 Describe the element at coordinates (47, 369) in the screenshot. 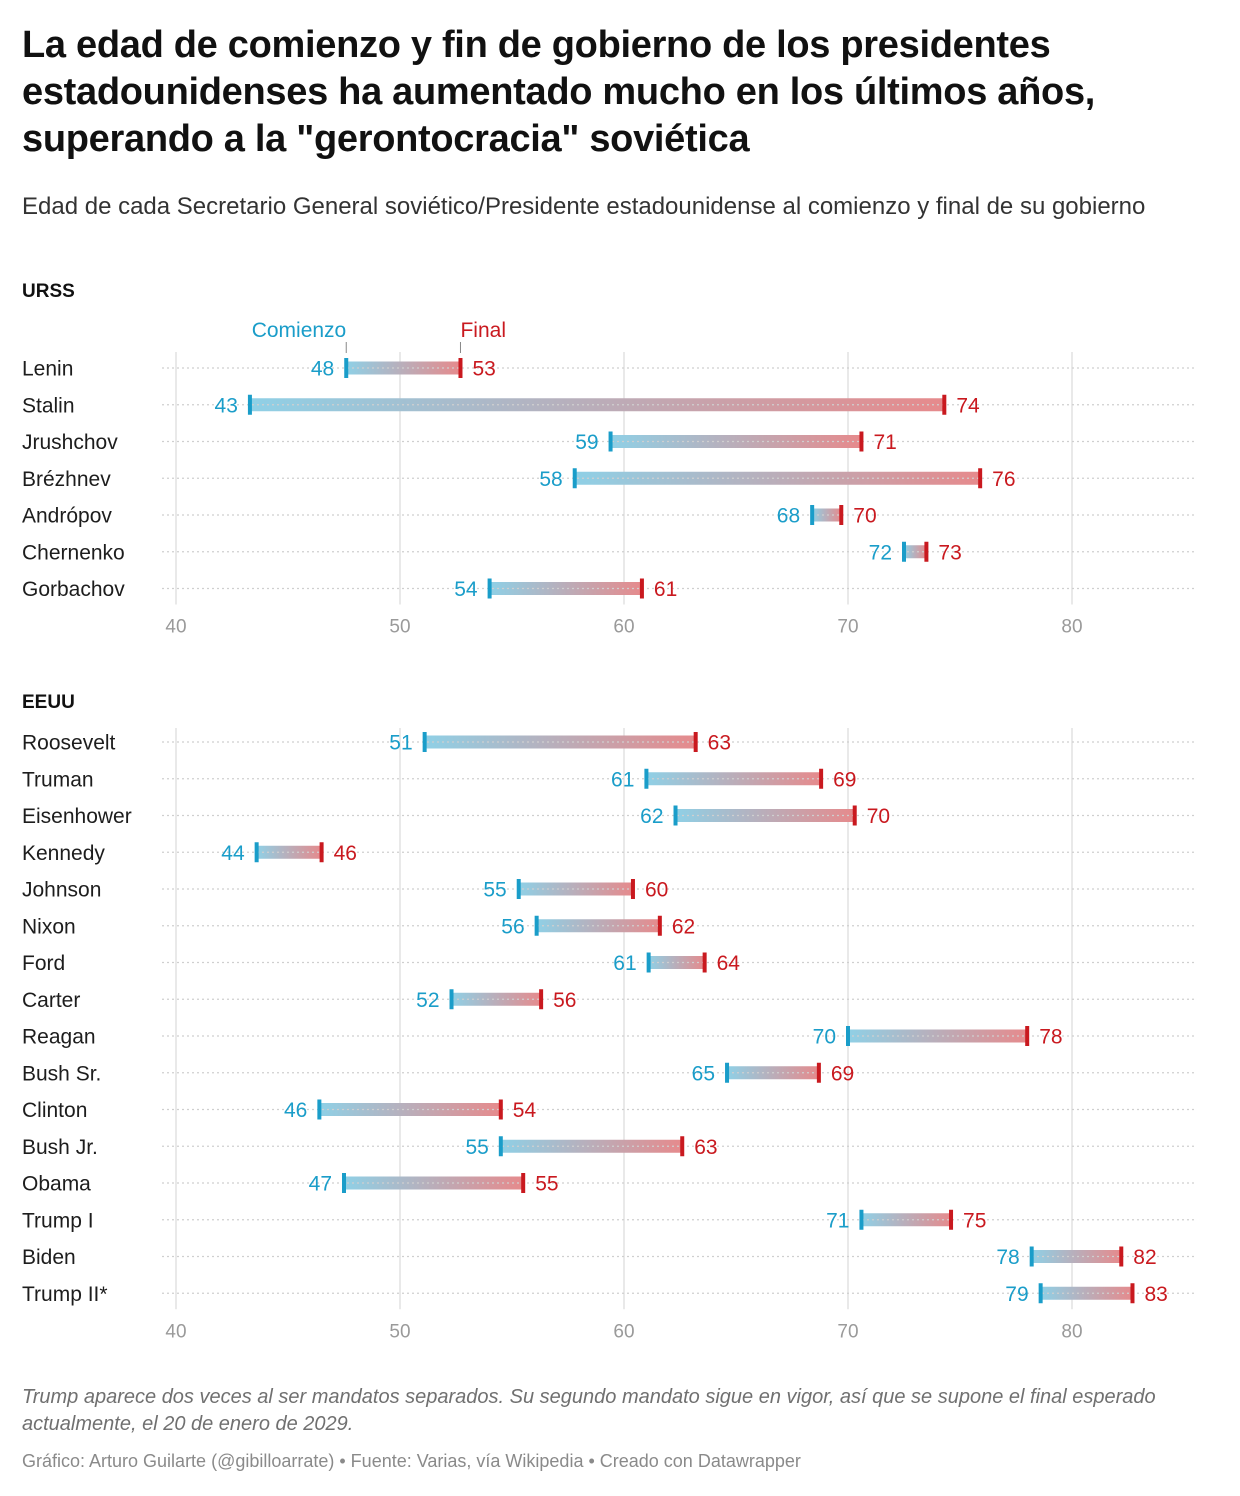

I see `row-label: Lenin` at that location.